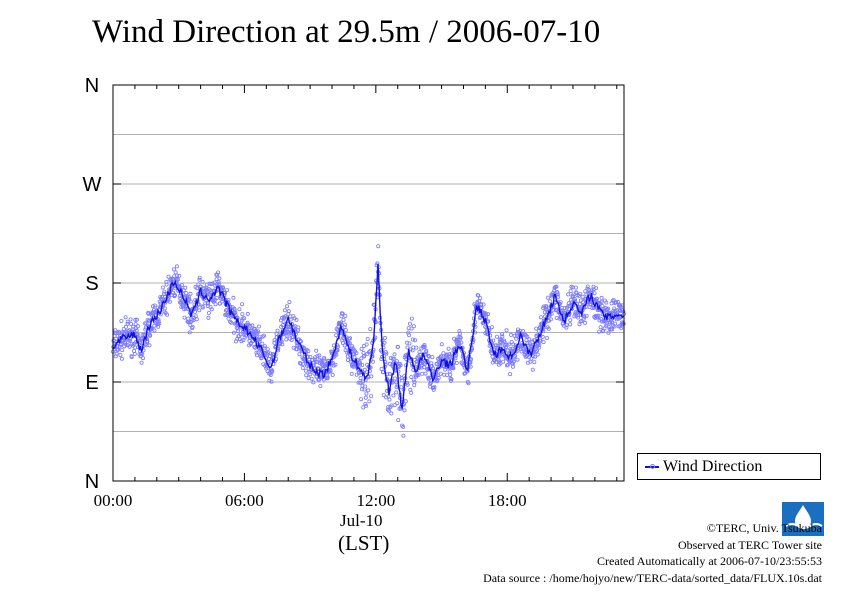 The width and height of the screenshot is (842, 595). I want to click on y-axis-labels: N E S W N, so click(92, 284).